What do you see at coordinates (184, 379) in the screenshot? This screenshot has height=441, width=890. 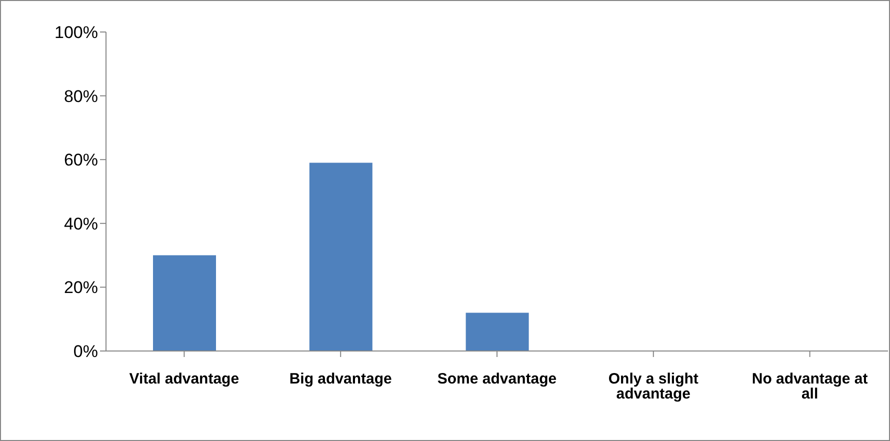 I see `x-tick-label: Vital advantage` at bounding box center [184, 379].